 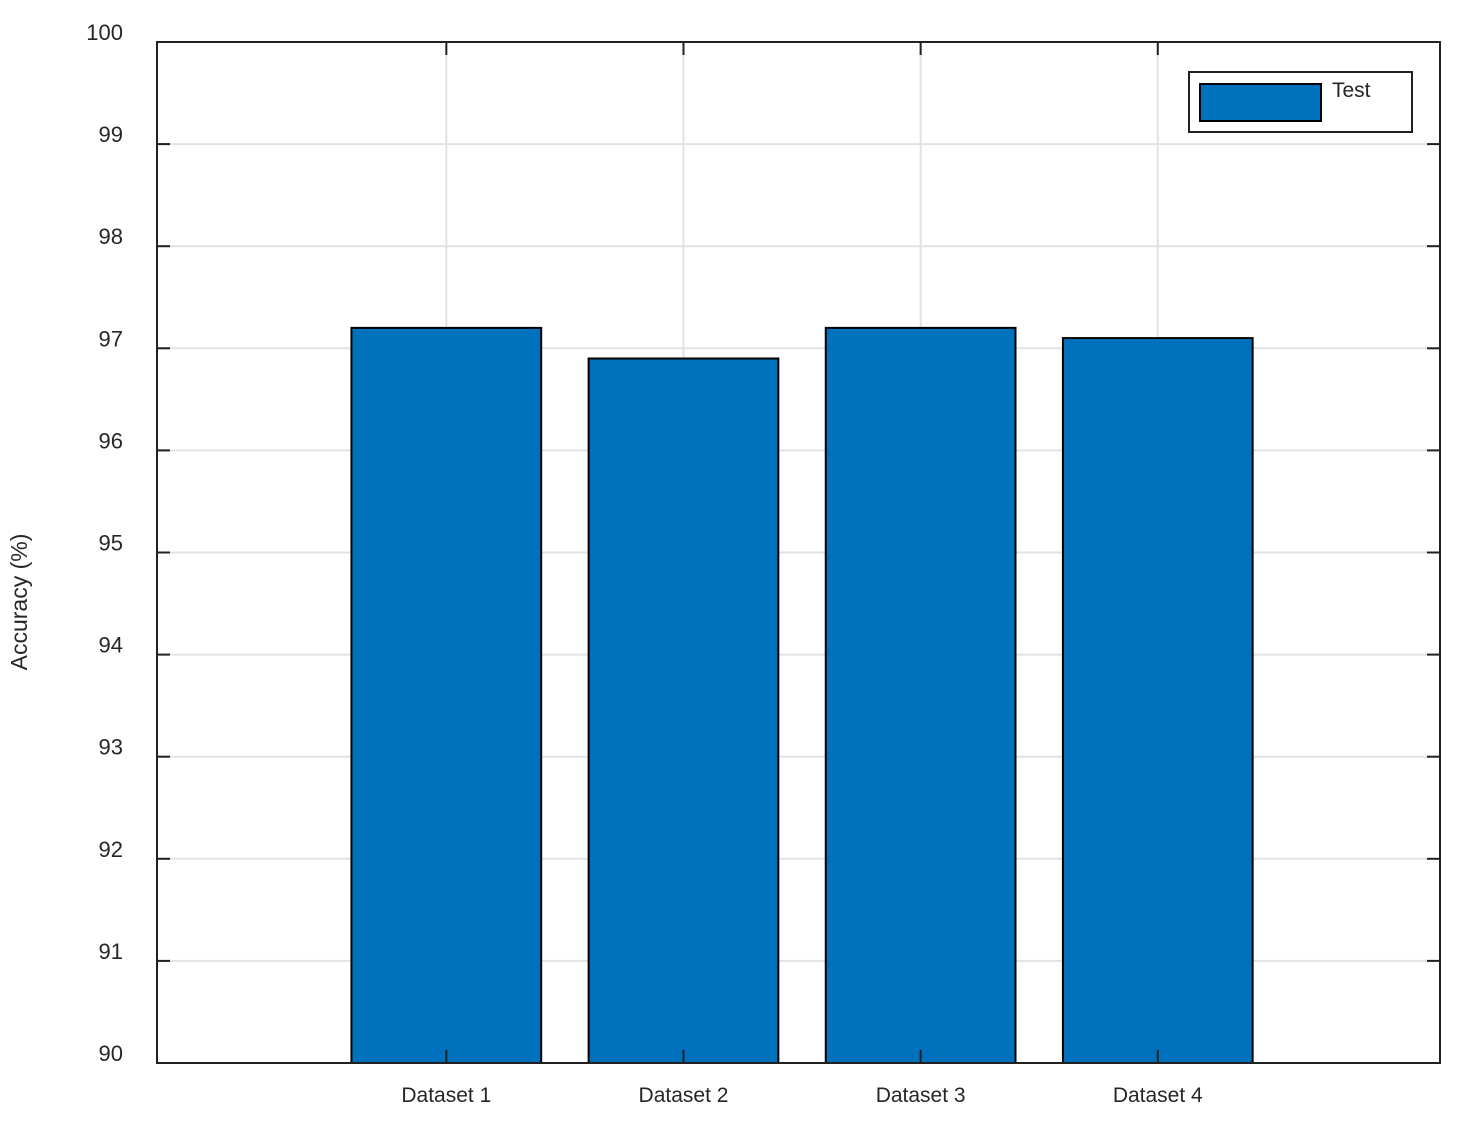 I want to click on y-tick-label: 95, so click(x=111, y=543).